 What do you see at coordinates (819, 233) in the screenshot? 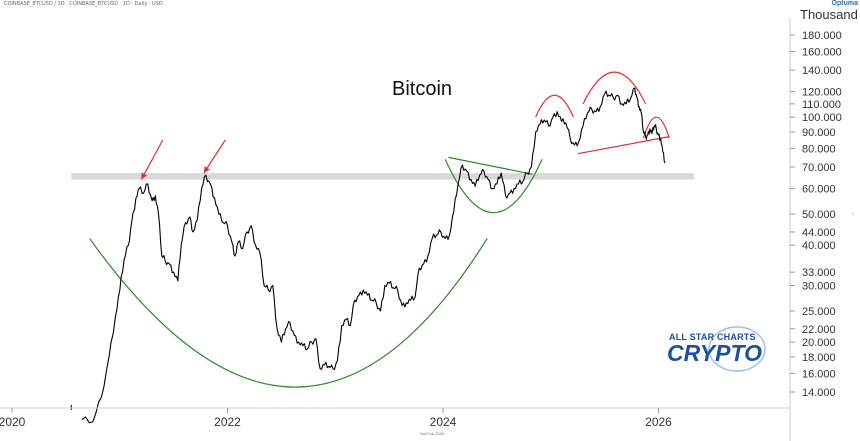
I see `y-tick-label: 44.000` at bounding box center [819, 233].